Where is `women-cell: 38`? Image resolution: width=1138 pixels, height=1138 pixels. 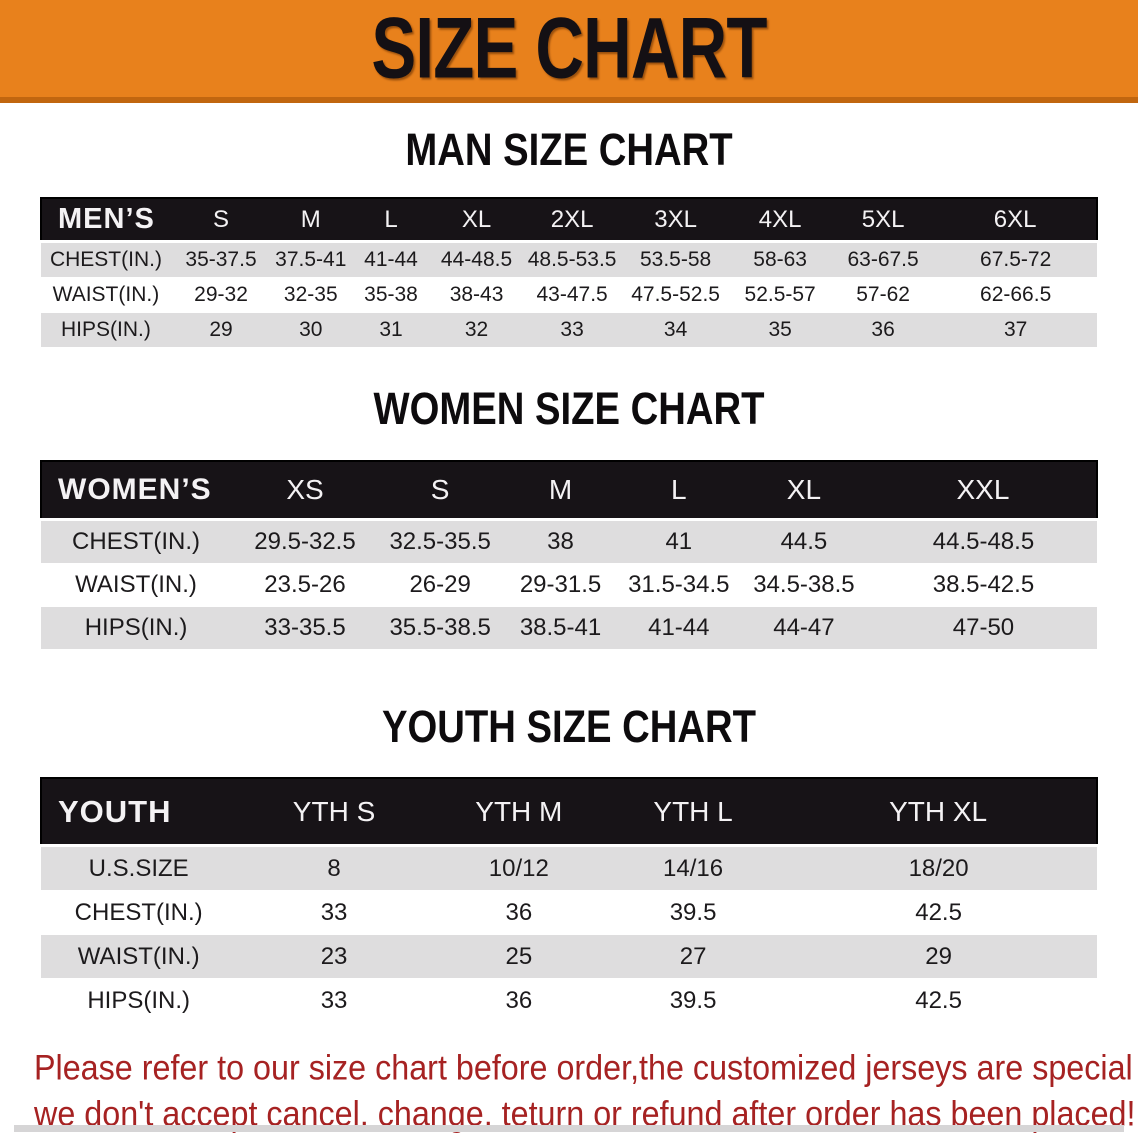
women-cell: 38 is located at coordinates (560, 541).